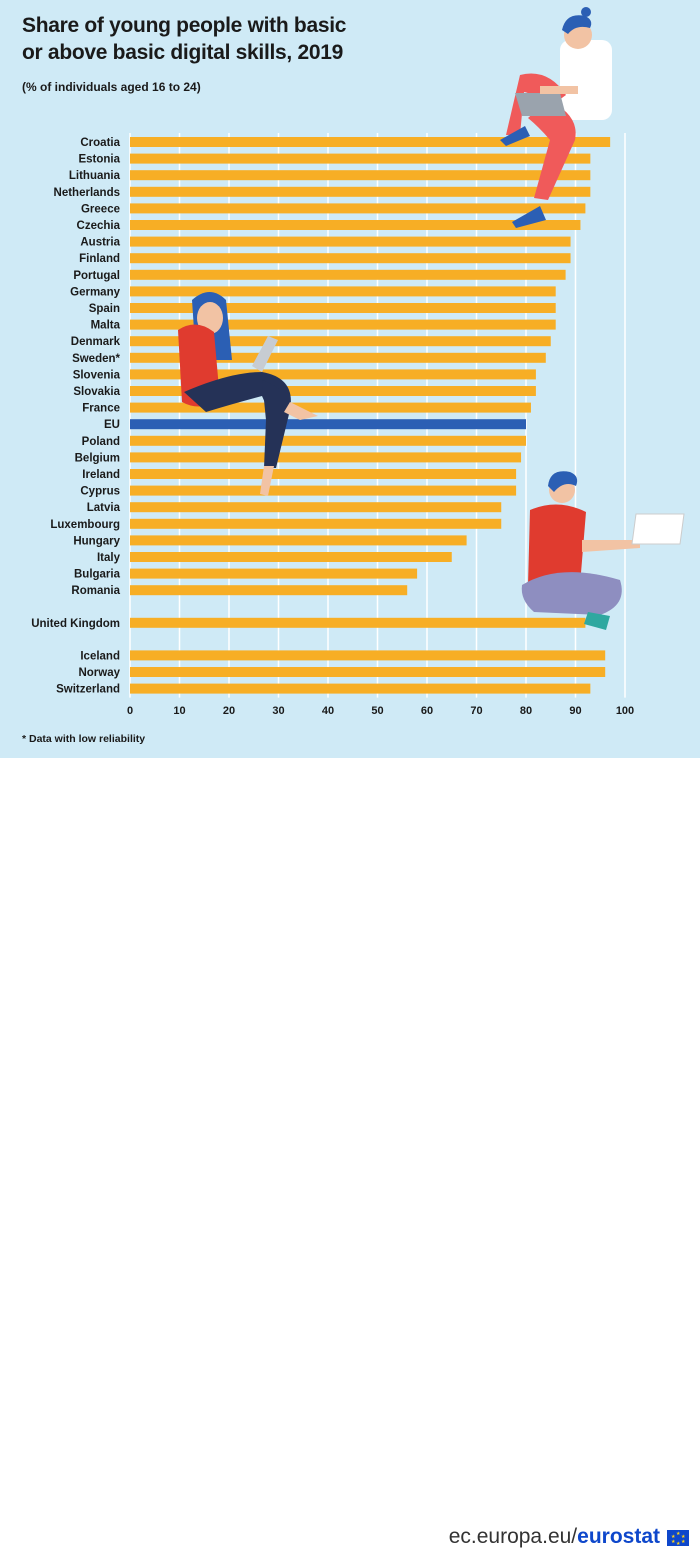 The height and width of the screenshot is (1549, 700). What do you see at coordinates (87, 193) in the screenshot?
I see `label-netherlands: Netherlands` at bounding box center [87, 193].